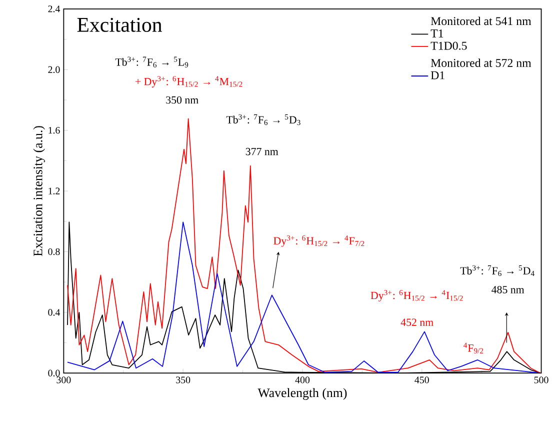  I want to click on annotation: 452 nm, so click(417, 322).